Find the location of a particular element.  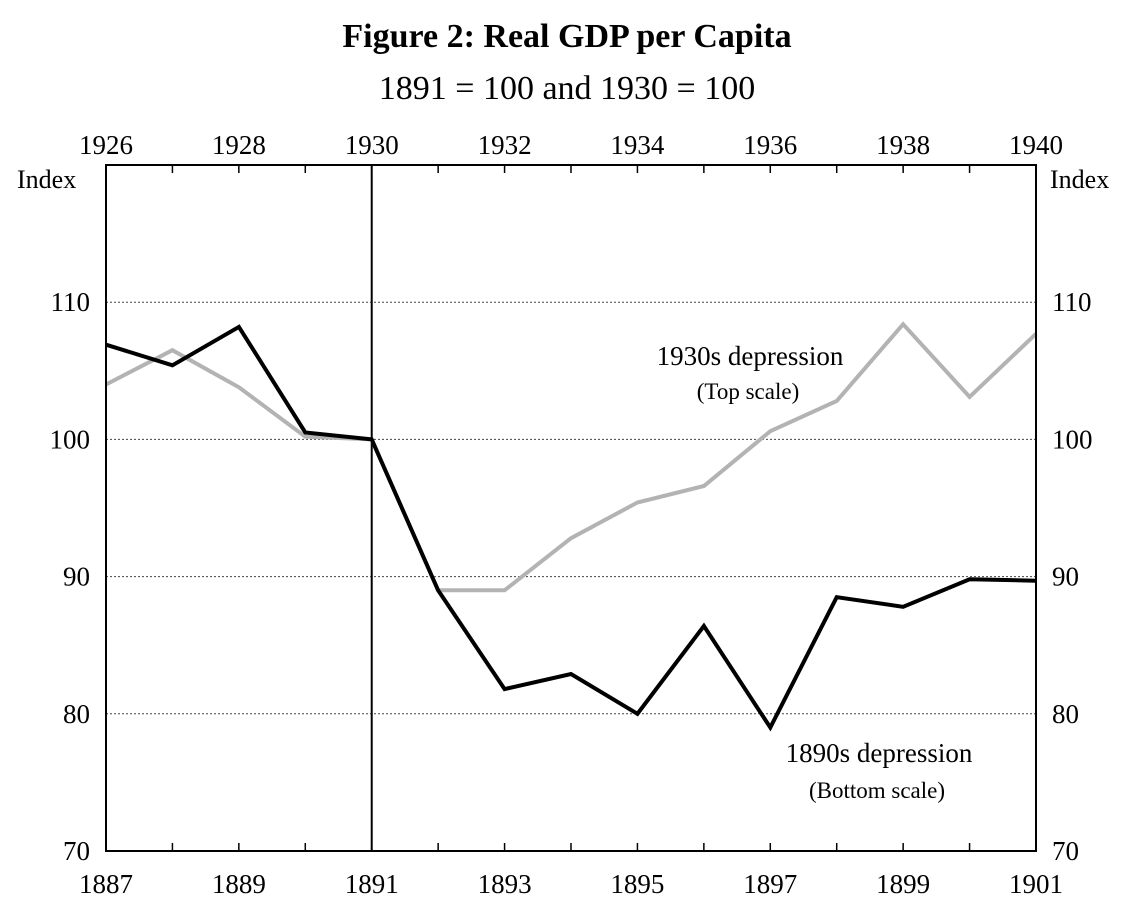

y-tick-label-left-110: 110 is located at coordinates (71, 302).